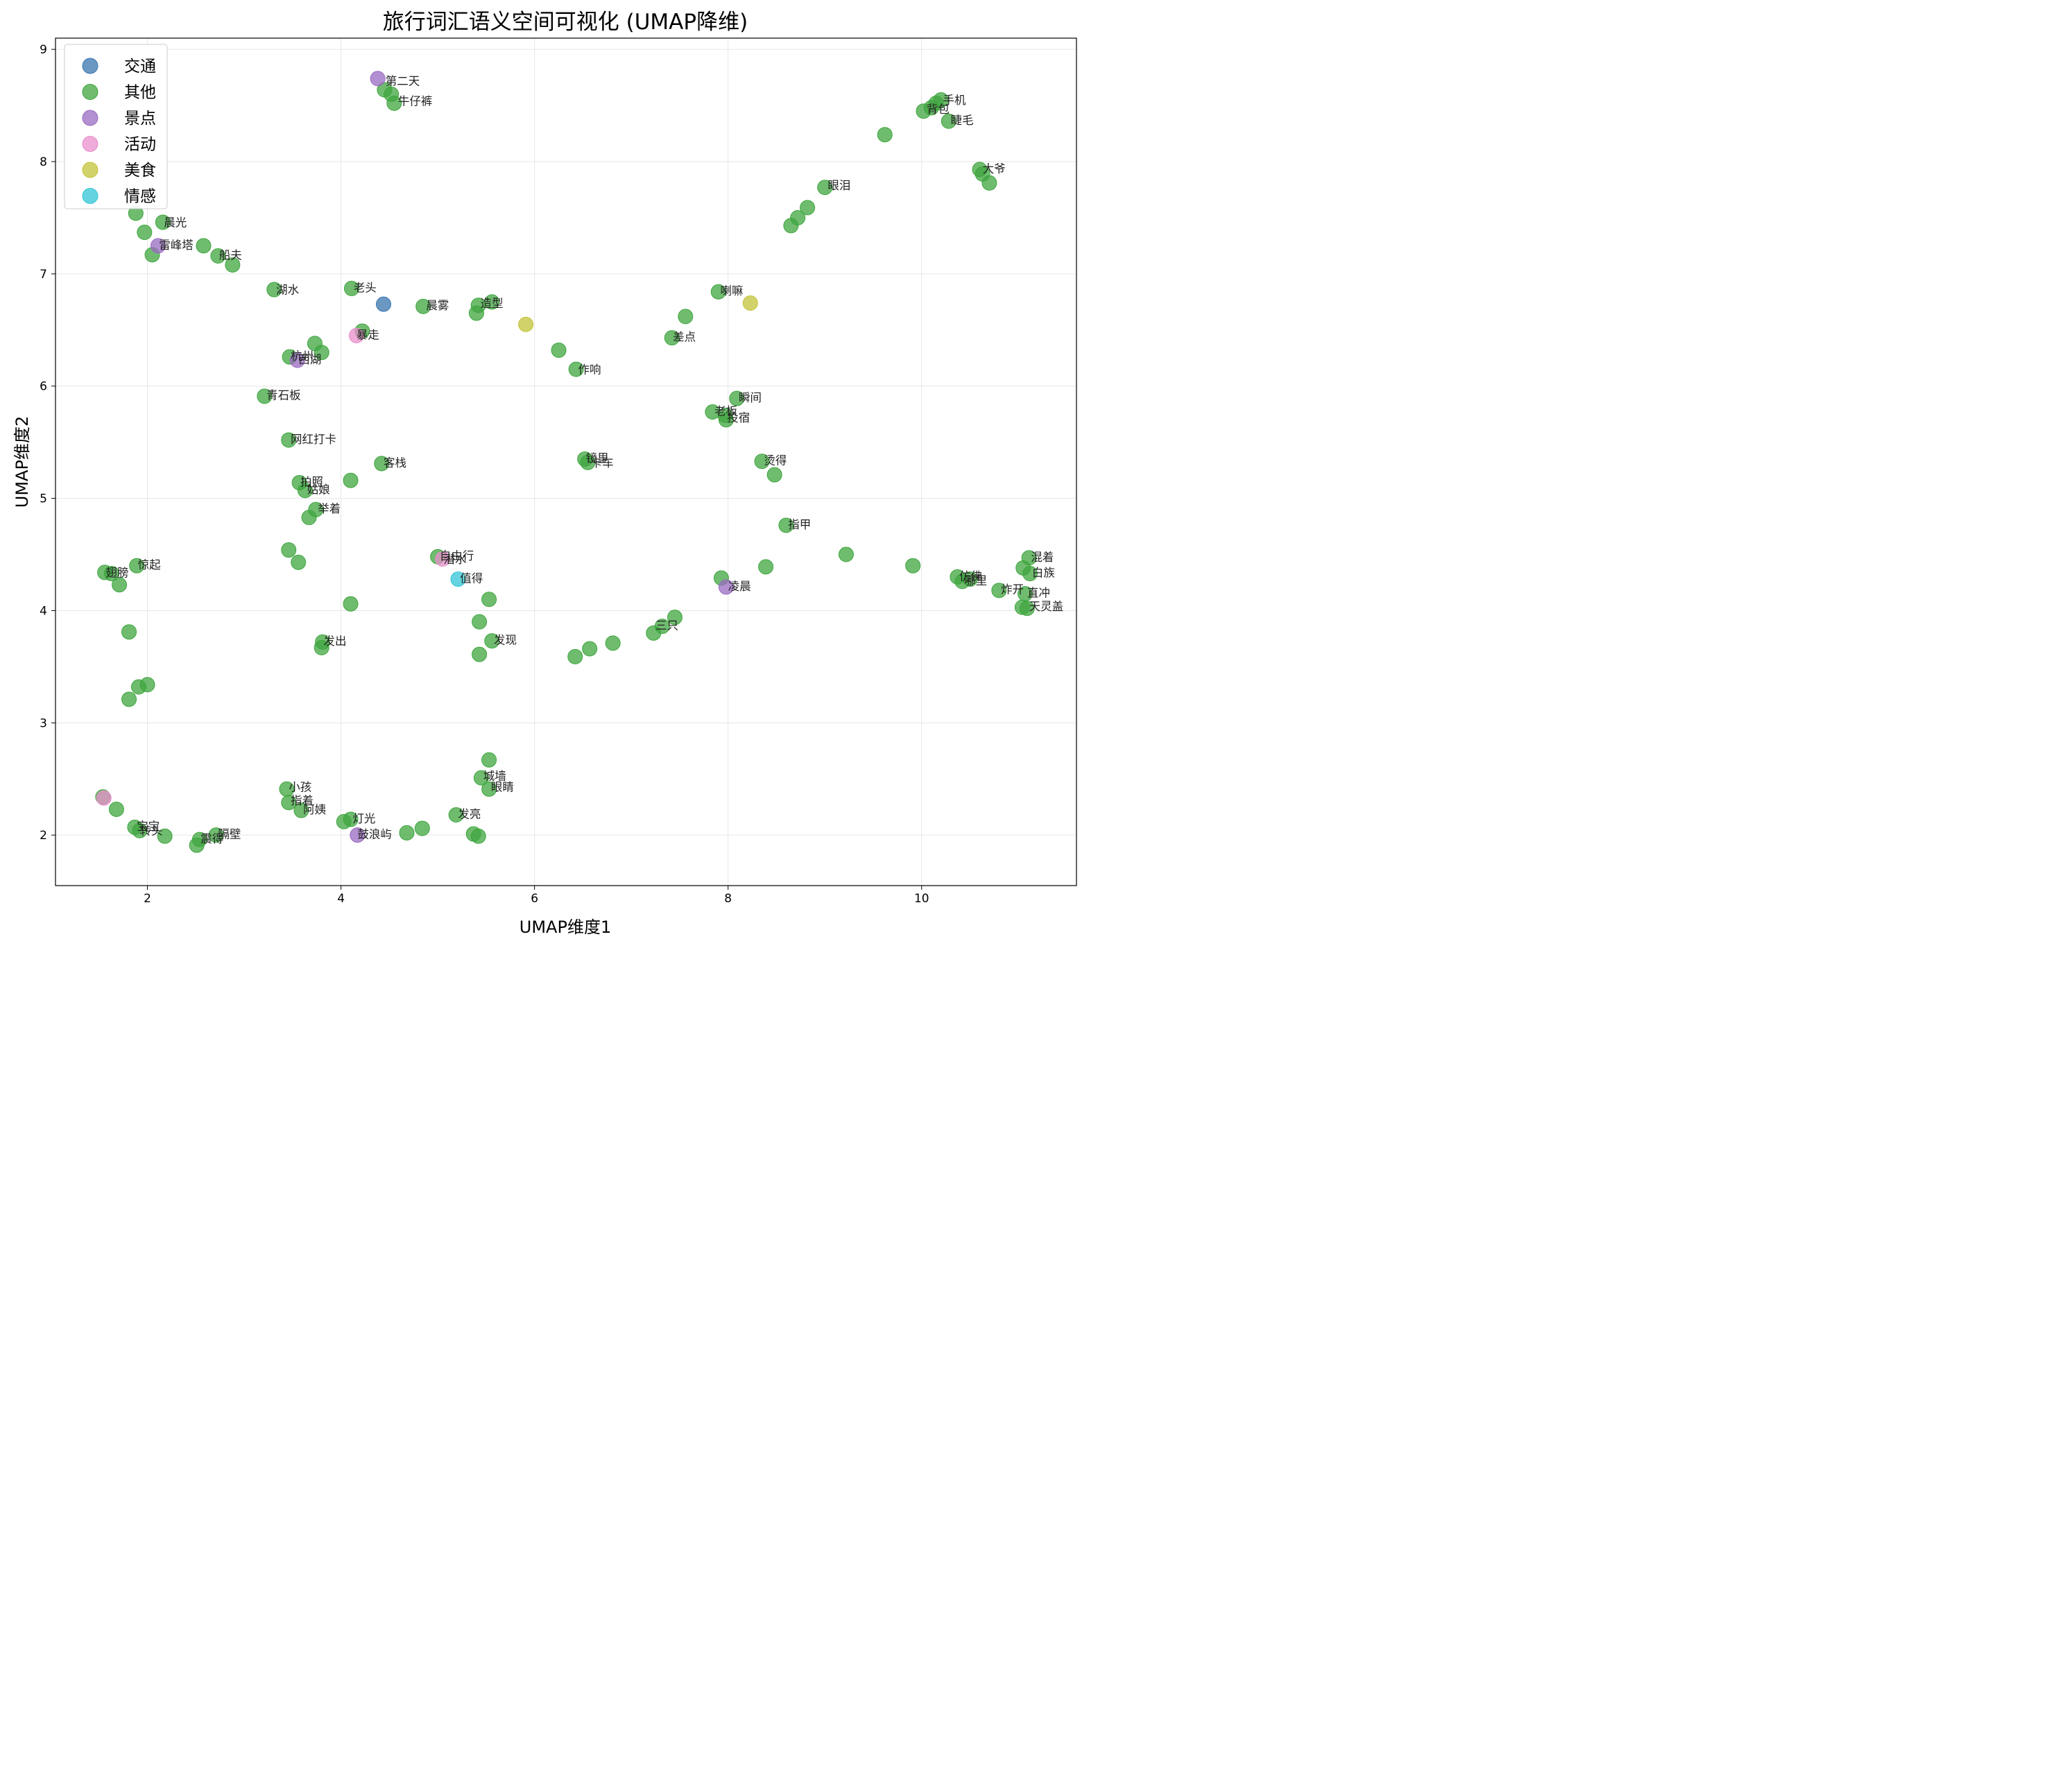 The height and width of the screenshot is (1792, 2060). I want to click on x-axis-label: UMAP维度1, so click(565, 927).